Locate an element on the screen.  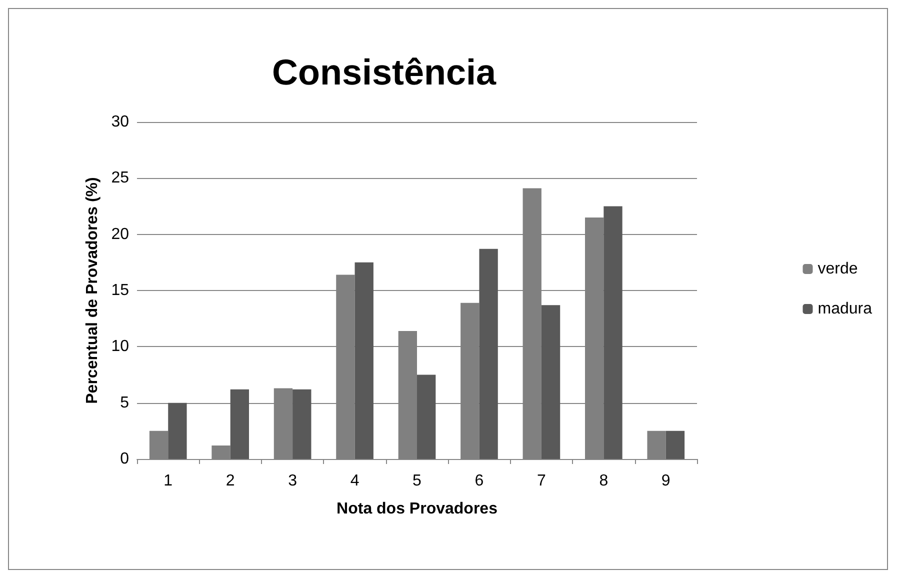
x-tick-label: 2 is located at coordinates (230, 481).